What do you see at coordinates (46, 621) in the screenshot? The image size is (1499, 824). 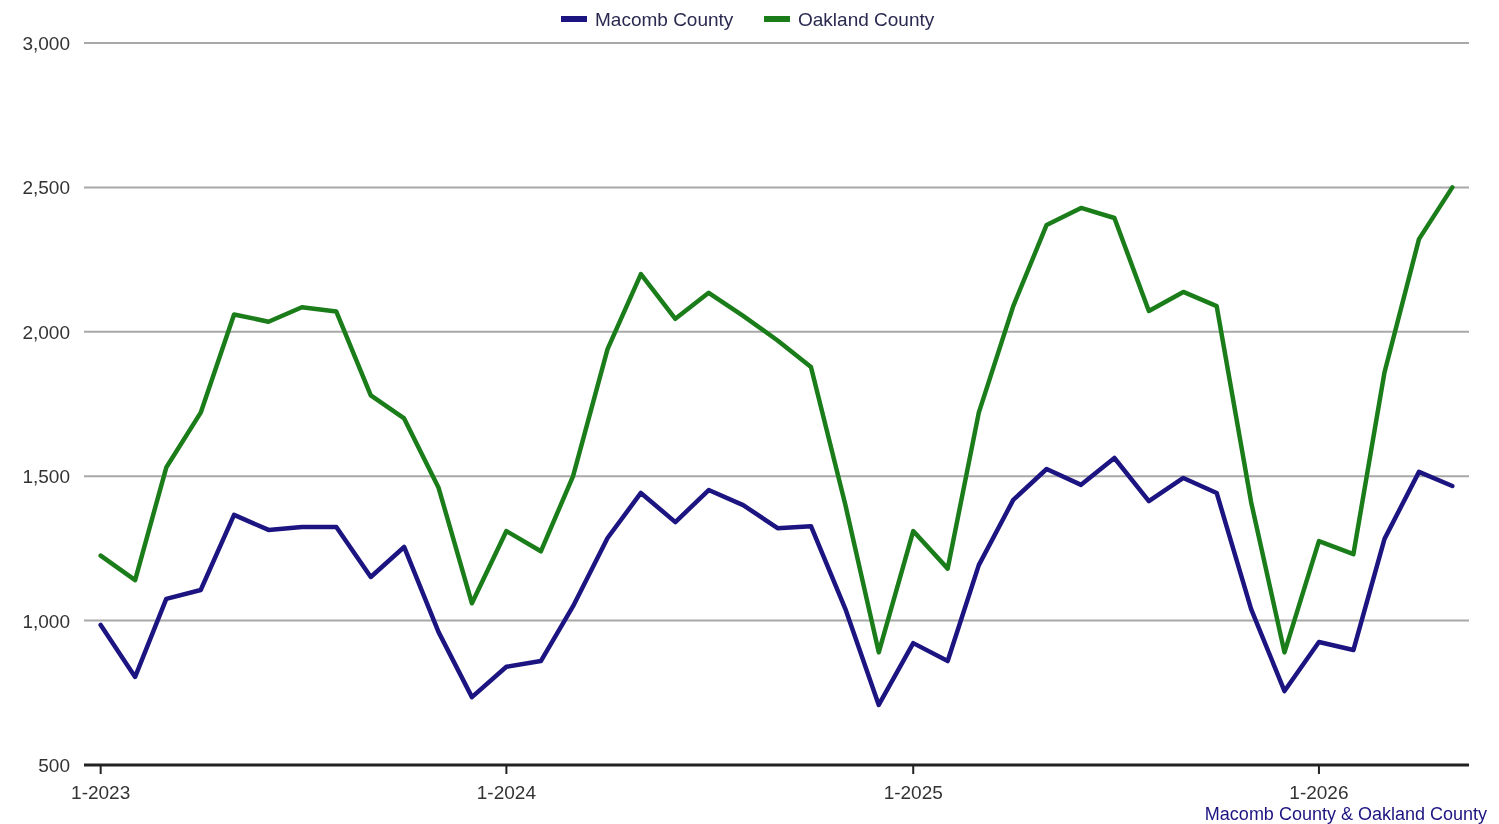 I see `y-tick-label: 1,000` at bounding box center [46, 621].